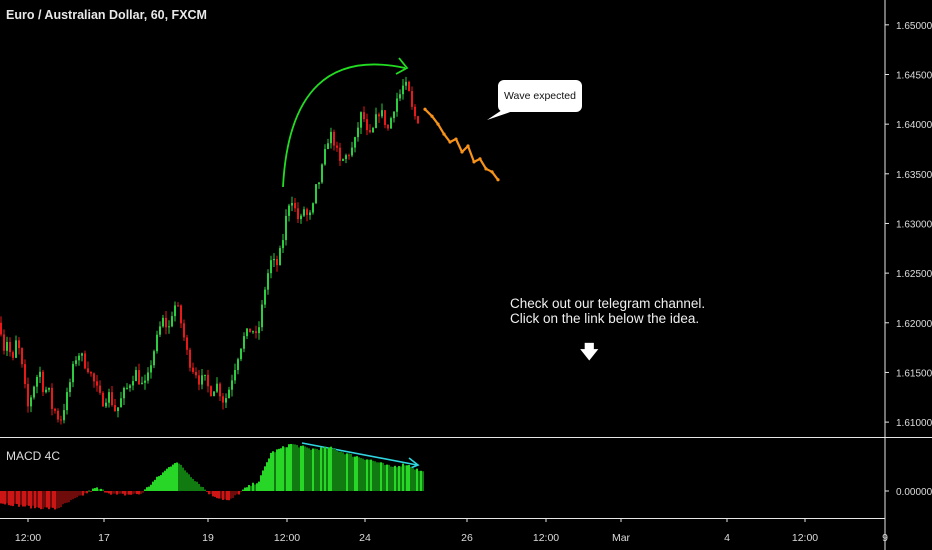 This screenshot has width=932, height=550. What do you see at coordinates (480, 159) in the screenshot?
I see `projection-point` at bounding box center [480, 159].